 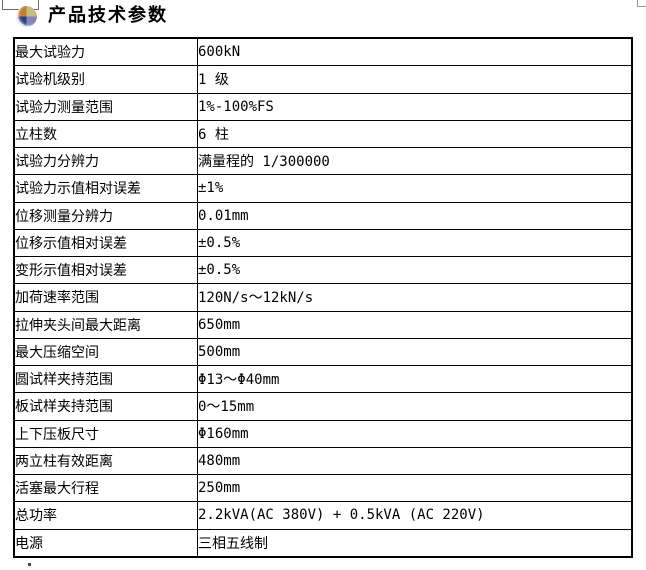 I want to click on table-row: 位移示值相对误差 ±0.5%, so click(x=323, y=243).